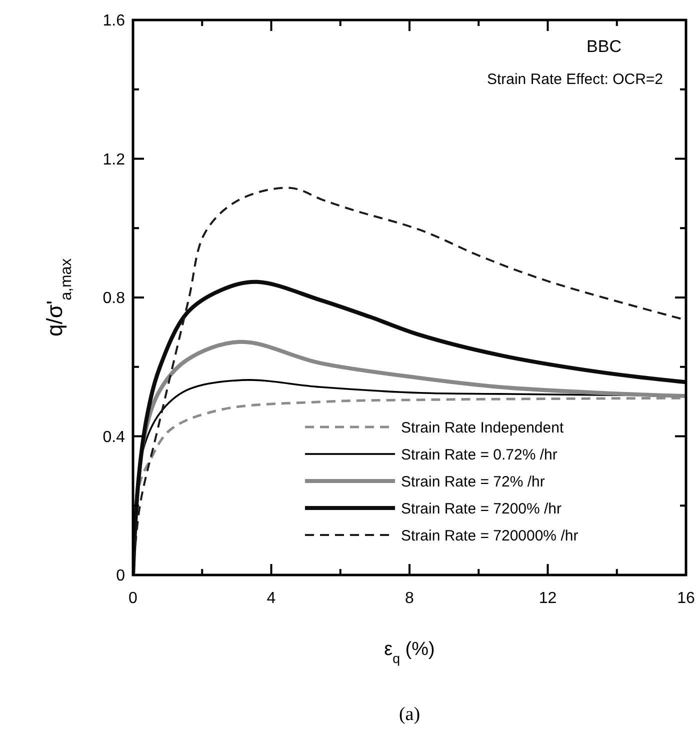 Image resolution: width=699 pixels, height=743 pixels. I want to click on legend-label: Strain Rate = 0.72% /hr, so click(479, 455).